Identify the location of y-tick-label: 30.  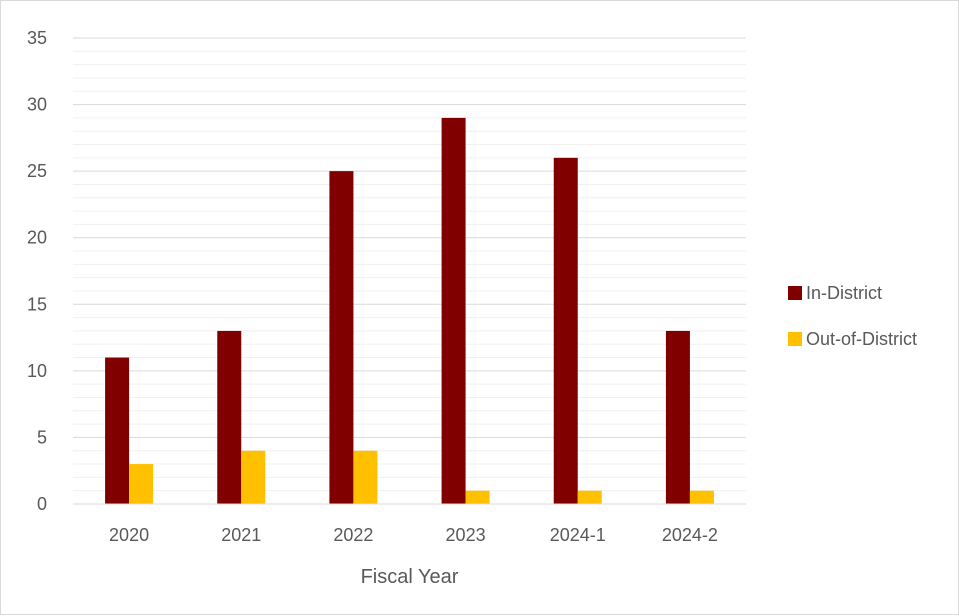
(37, 105).